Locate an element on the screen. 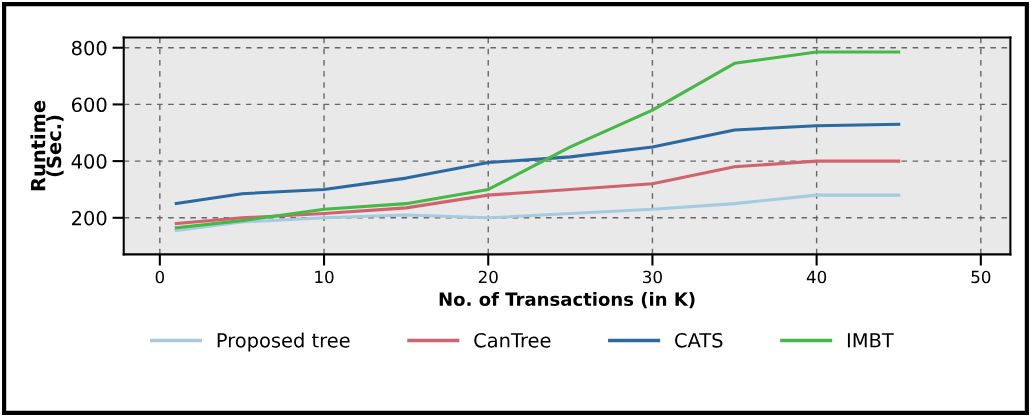 The image size is (1031, 417). legend-label: CanTree is located at coordinates (512, 340).